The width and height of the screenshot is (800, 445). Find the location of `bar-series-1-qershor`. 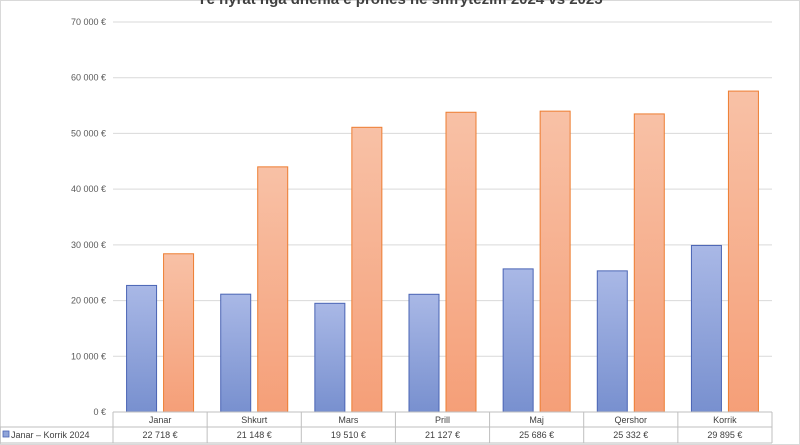

bar-series-1-qershor is located at coordinates (612, 341).